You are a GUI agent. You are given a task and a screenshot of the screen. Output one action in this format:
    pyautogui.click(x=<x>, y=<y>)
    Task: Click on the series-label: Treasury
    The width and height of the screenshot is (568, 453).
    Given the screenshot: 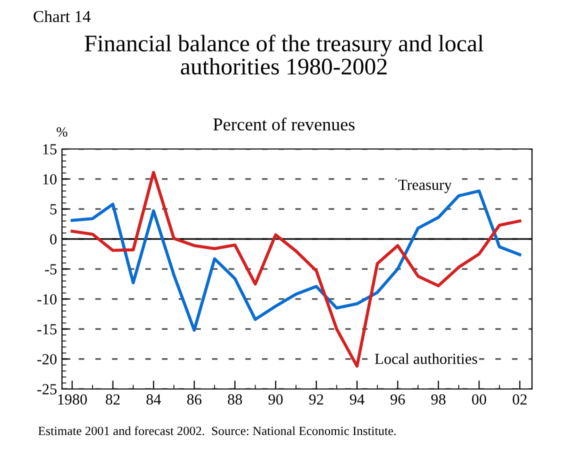 What is the action you would take?
    pyautogui.click(x=425, y=187)
    